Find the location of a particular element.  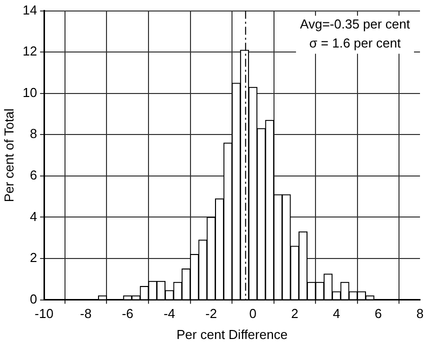

annotation: Avg=-0.35 per cent is located at coordinates (355, 24).